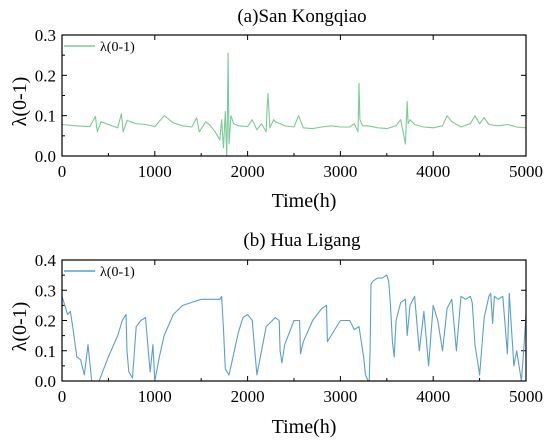 The width and height of the screenshot is (550, 443). What do you see at coordinates (46, 260) in the screenshot?
I see `y-tick-label: 0.4` at bounding box center [46, 260].